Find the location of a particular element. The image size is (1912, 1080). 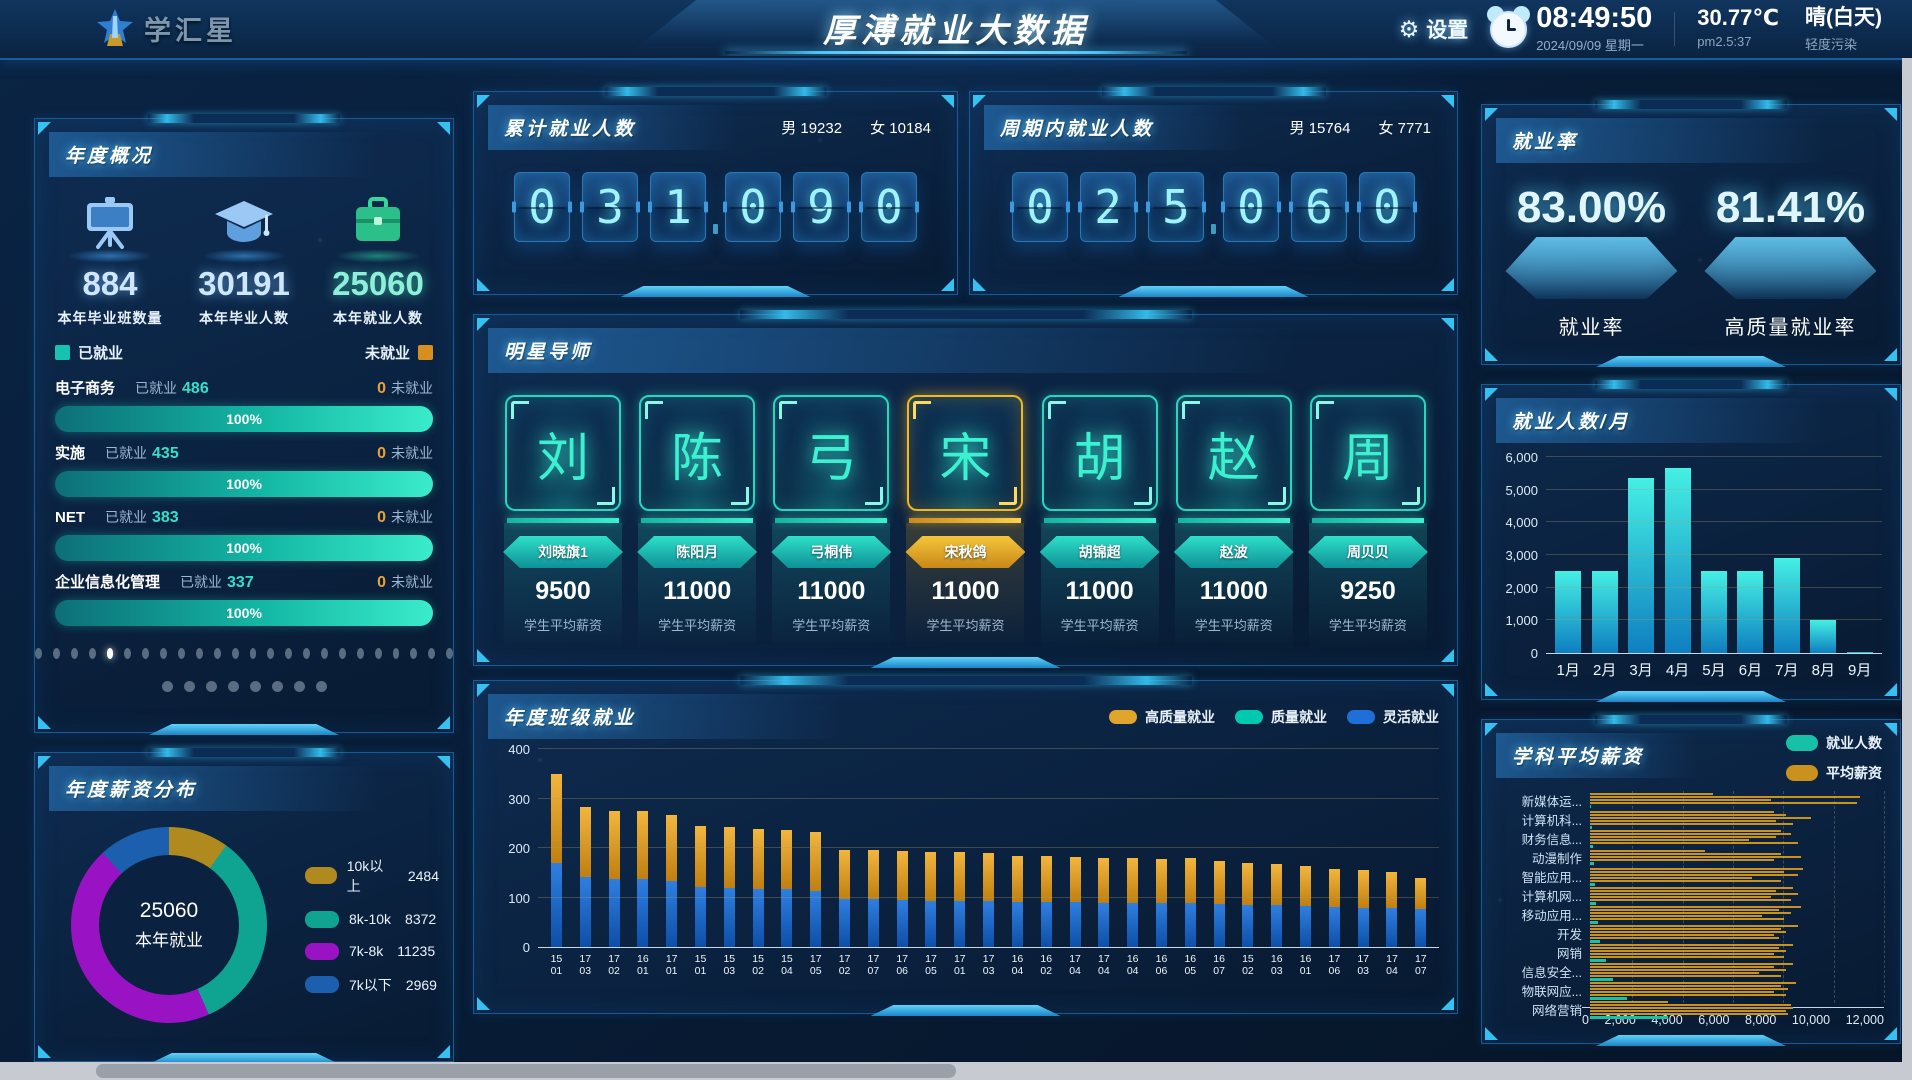

chart-legend-item: 就业人数 is located at coordinates (1834, 743).